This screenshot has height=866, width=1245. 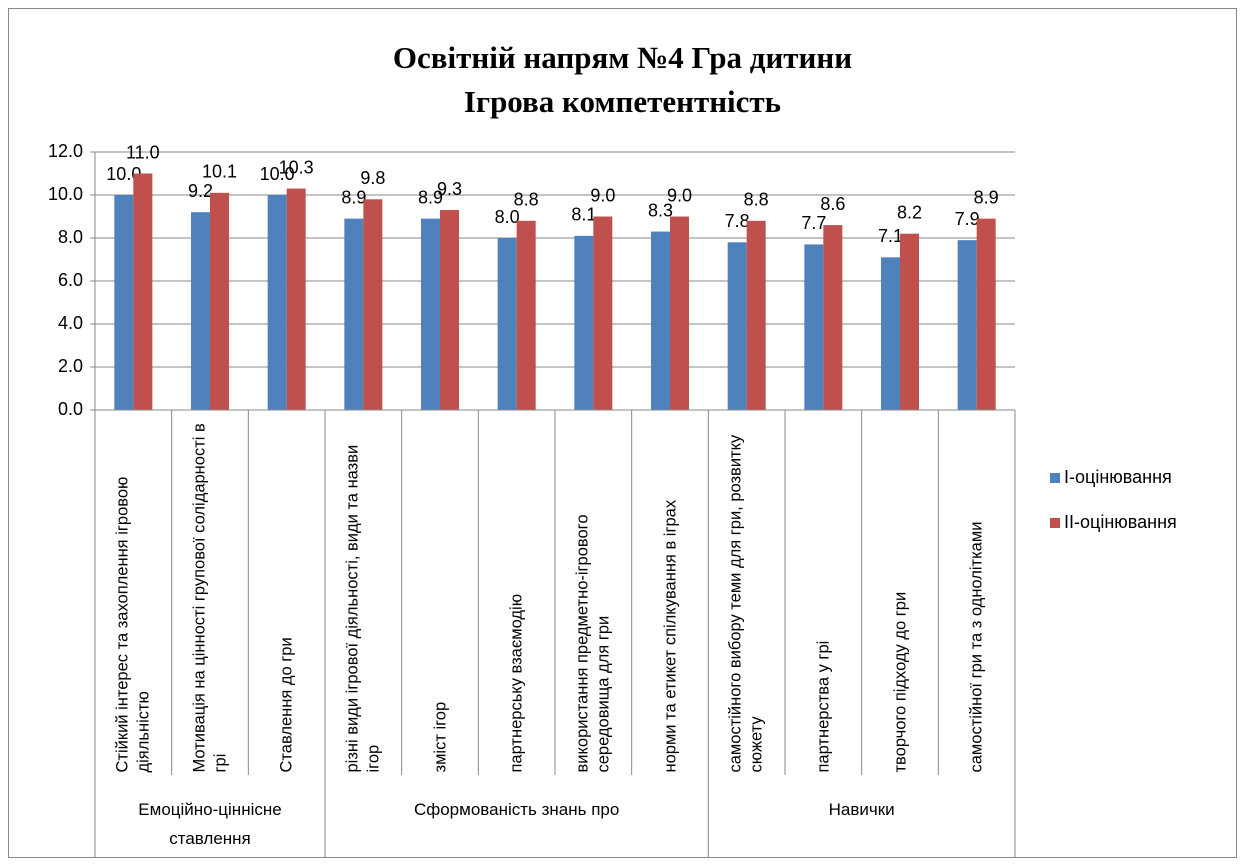 What do you see at coordinates (899, 682) in the screenshot?
I see `x-tick-label: творчого підходу до гри` at bounding box center [899, 682].